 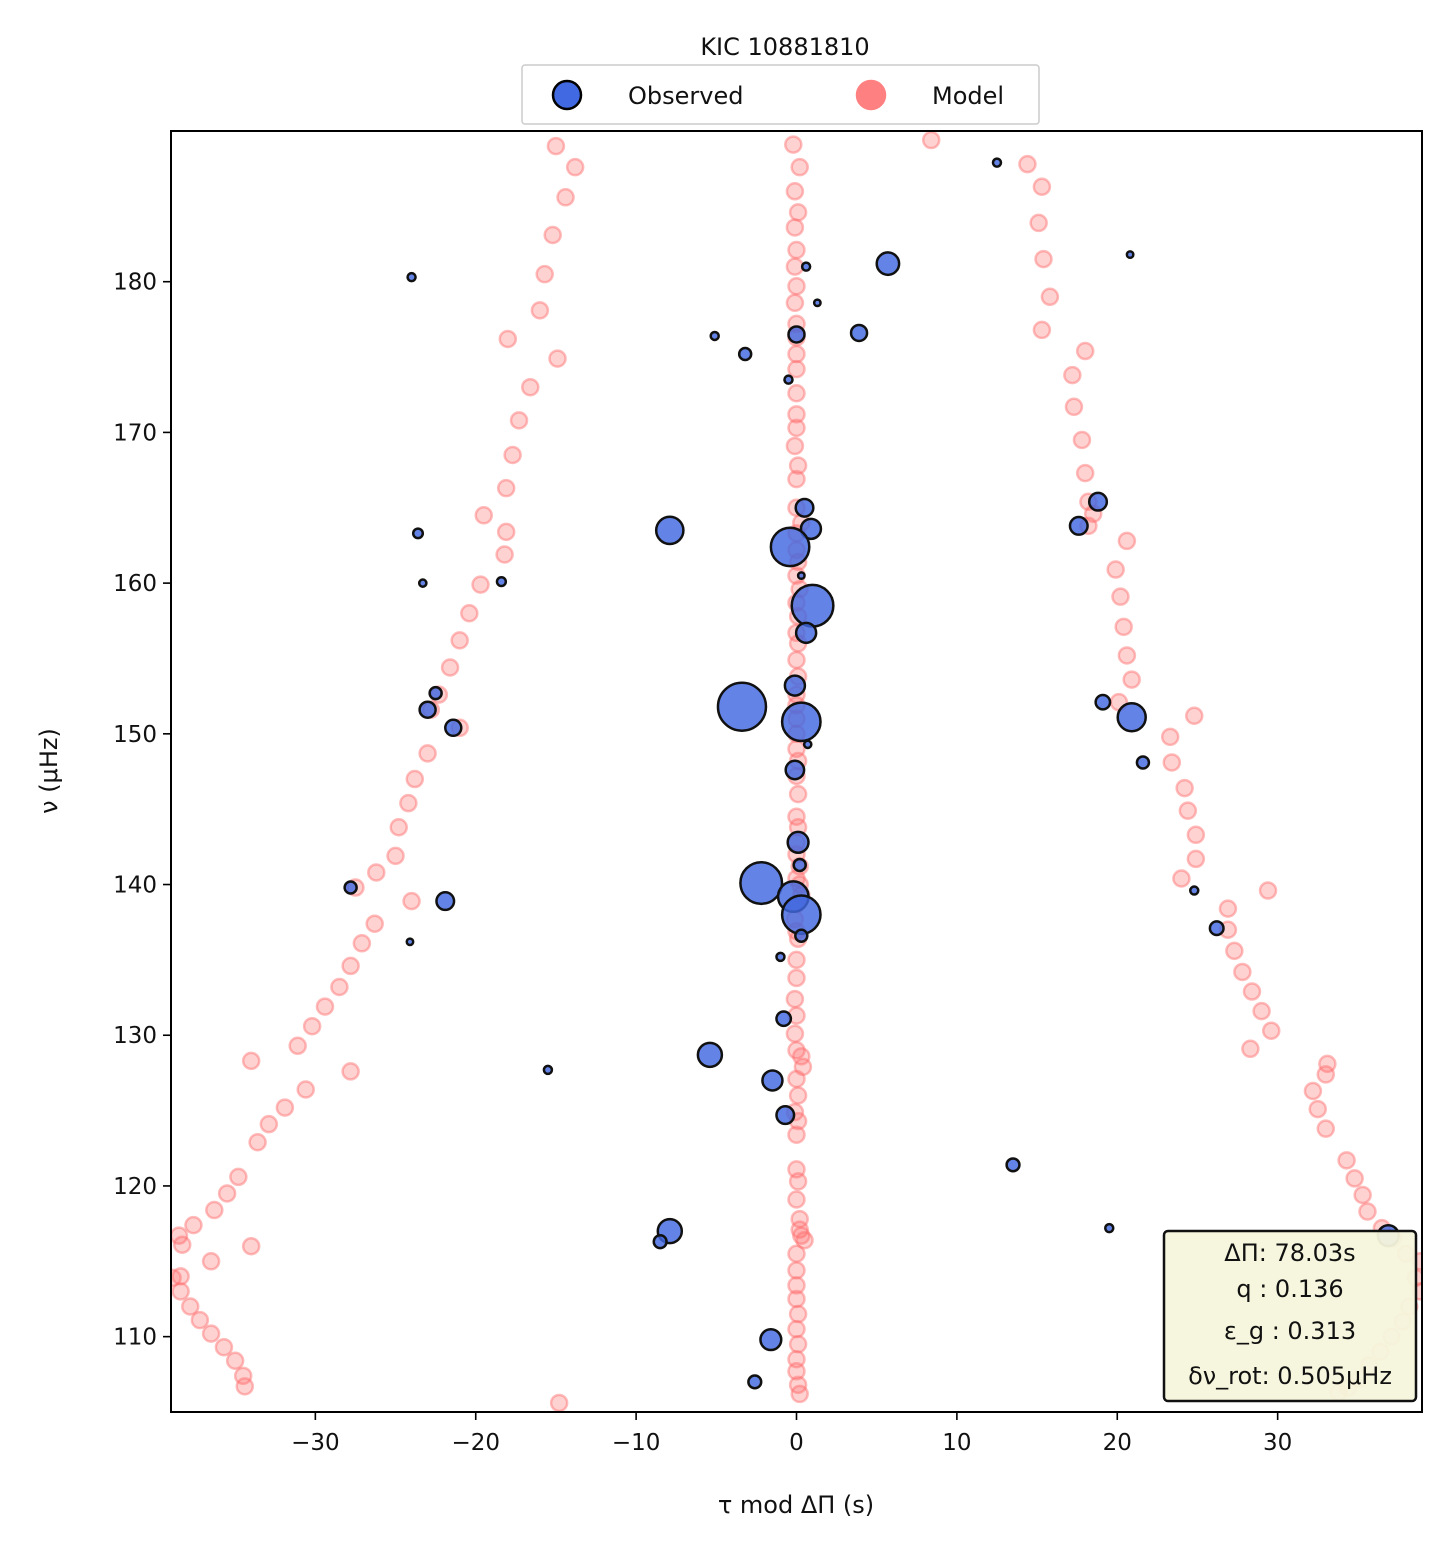 I want to click on legend-observed-label: Observed, so click(x=685, y=96).